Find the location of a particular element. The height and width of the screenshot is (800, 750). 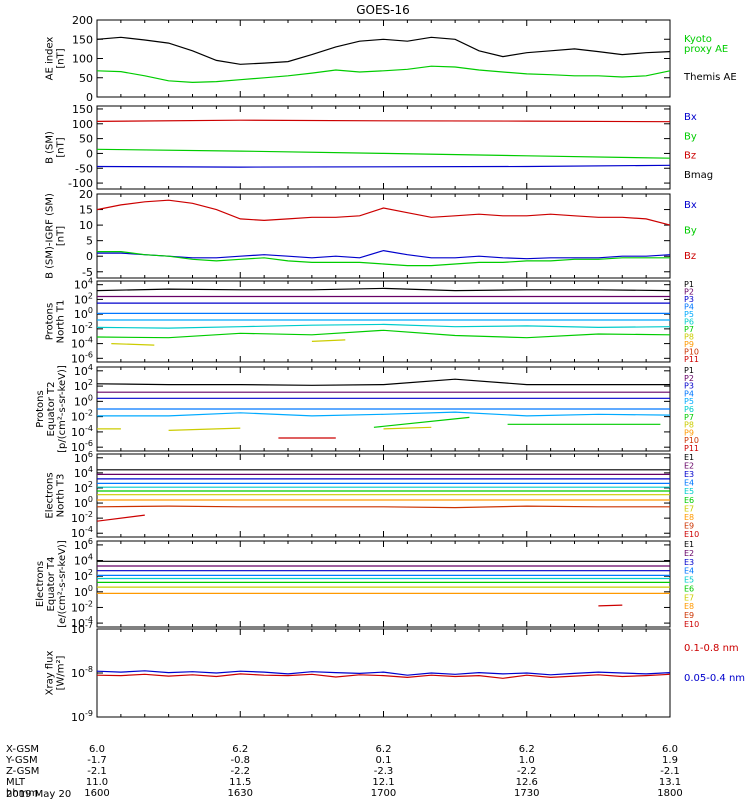

y-tick-label: 20 is located at coordinates (86, 194).